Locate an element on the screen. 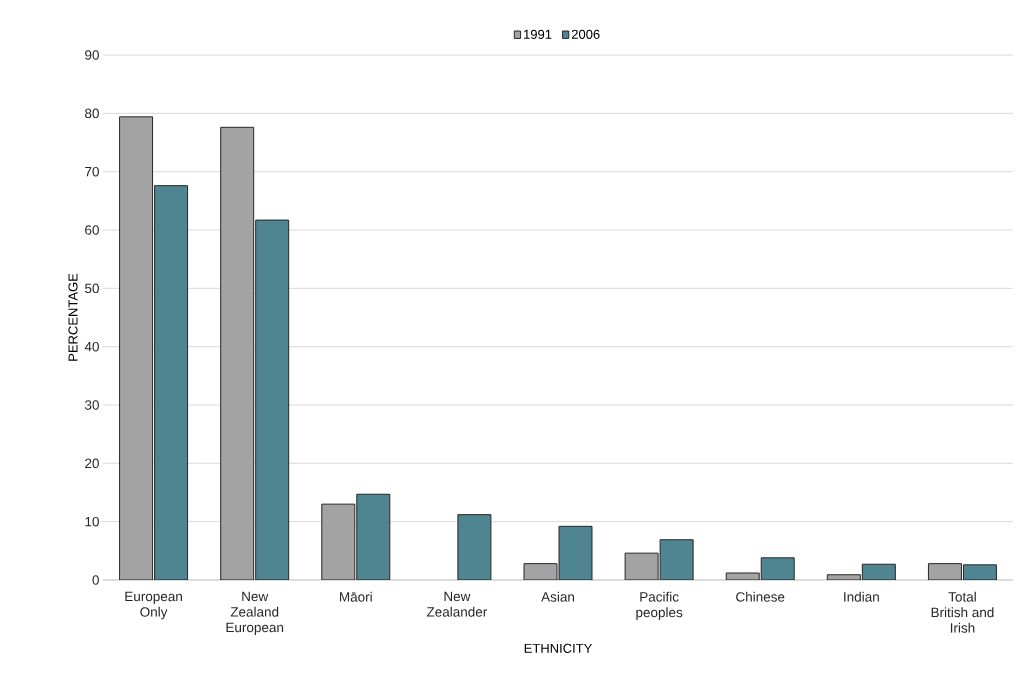  legend-label: 2006 is located at coordinates (585, 34).